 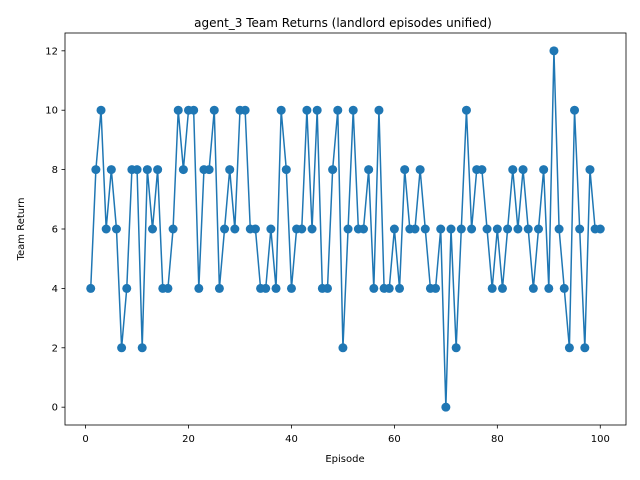 I want to click on x-axis-label: Episode, so click(x=344, y=459).